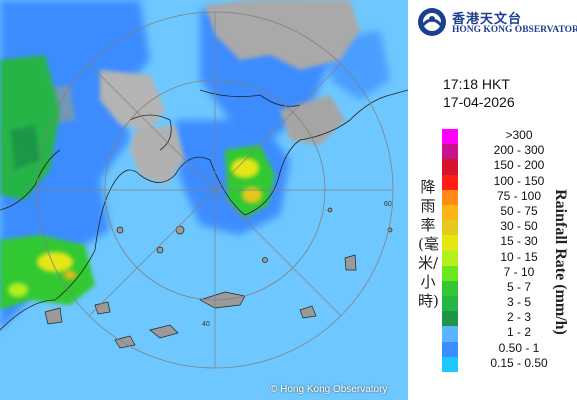 This screenshot has height=400, width=577. What do you see at coordinates (518, 332) in the screenshot?
I see `legend-label: 1 - 2` at bounding box center [518, 332].